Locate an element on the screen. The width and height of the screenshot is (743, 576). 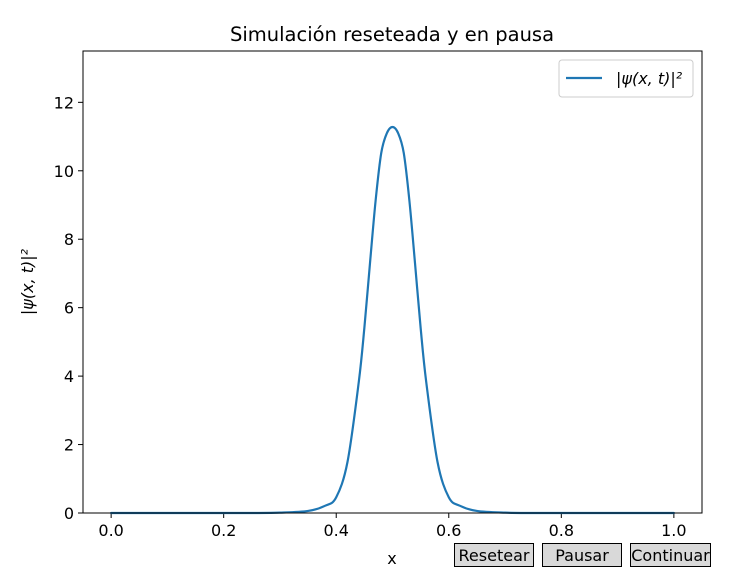
y-axis-label: |ψ(x, t)|² is located at coordinates (27, 281).